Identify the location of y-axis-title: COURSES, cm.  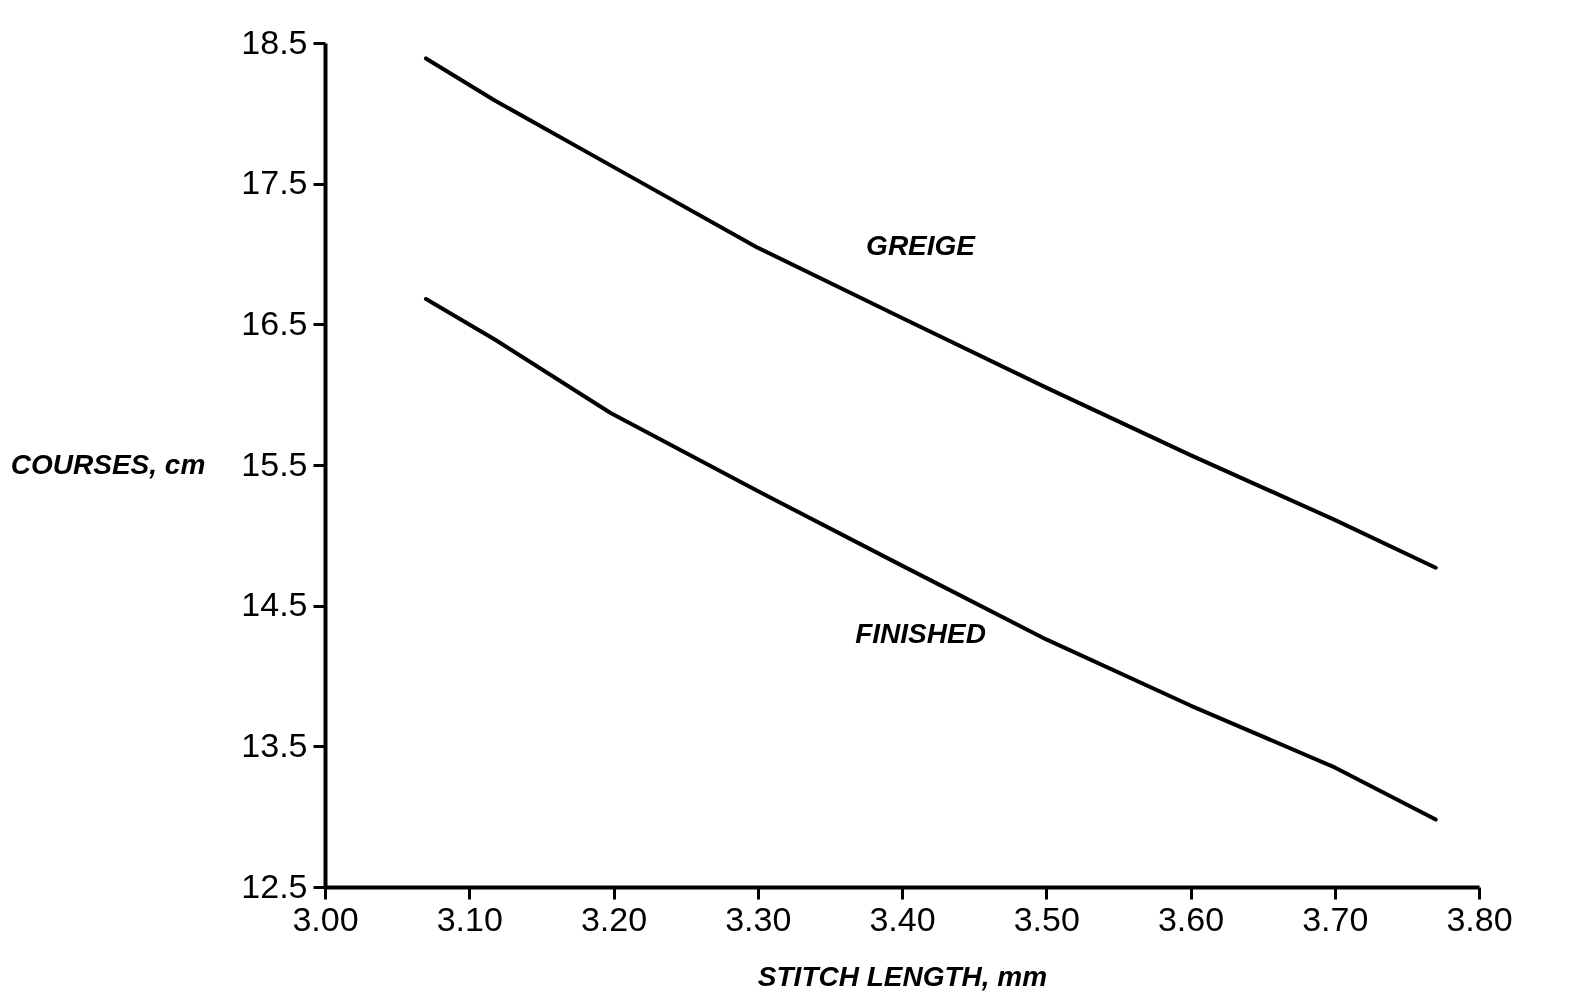
(108, 464).